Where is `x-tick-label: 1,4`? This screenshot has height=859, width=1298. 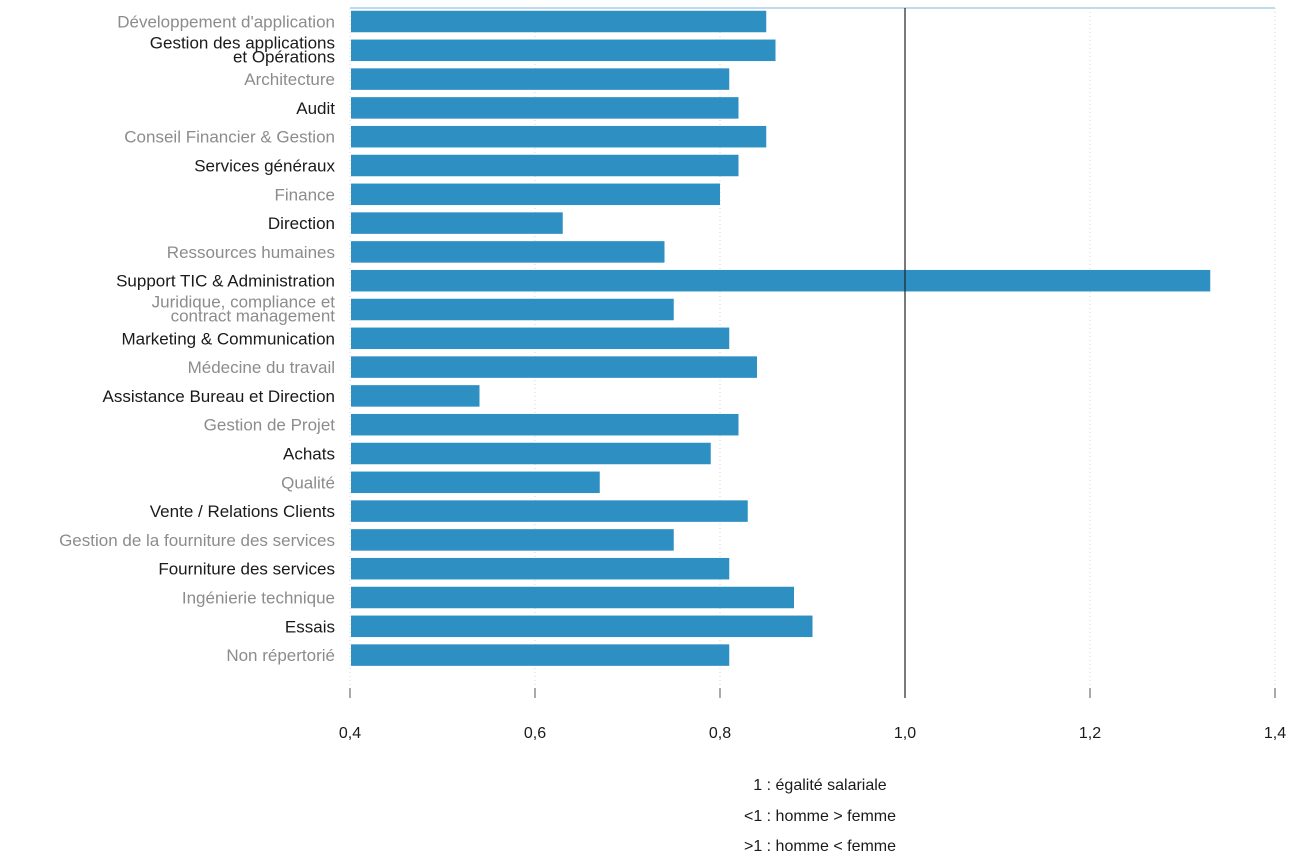 x-tick-label: 1,4 is located at coordinates (1275, 733).